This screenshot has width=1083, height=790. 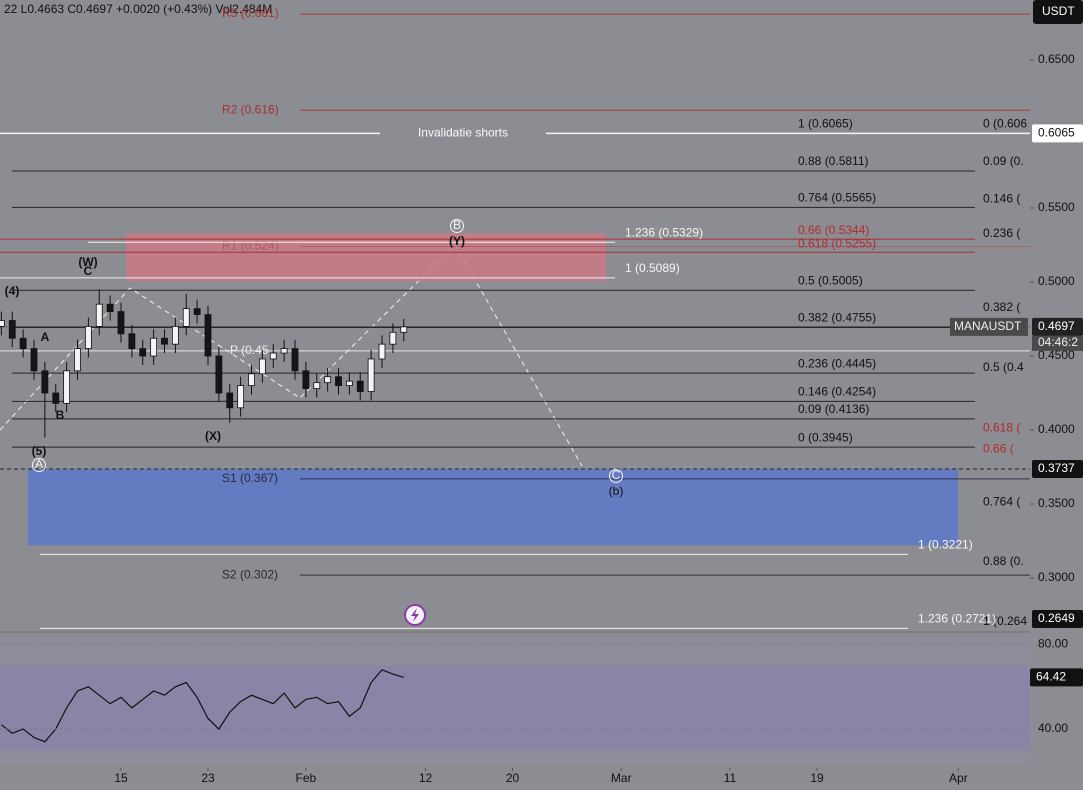 What do you see at coordinates (249, 350) in the screenshot?
I see `pivot-label: P (0.45` at bounding box center [249, 350].